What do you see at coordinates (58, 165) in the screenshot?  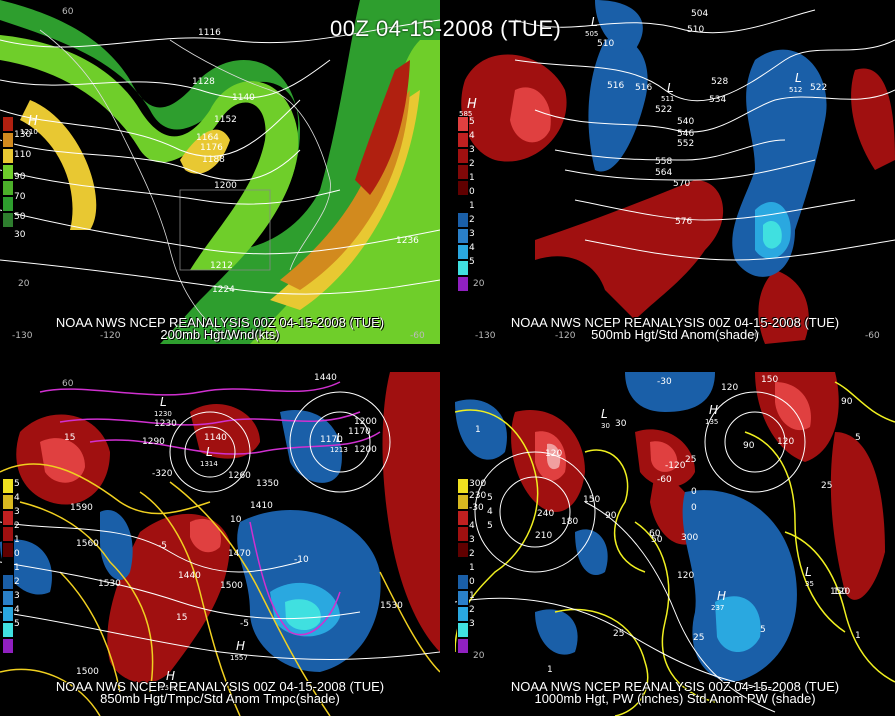 I see `jet-core-yellow` at bounding box center [58, 165].